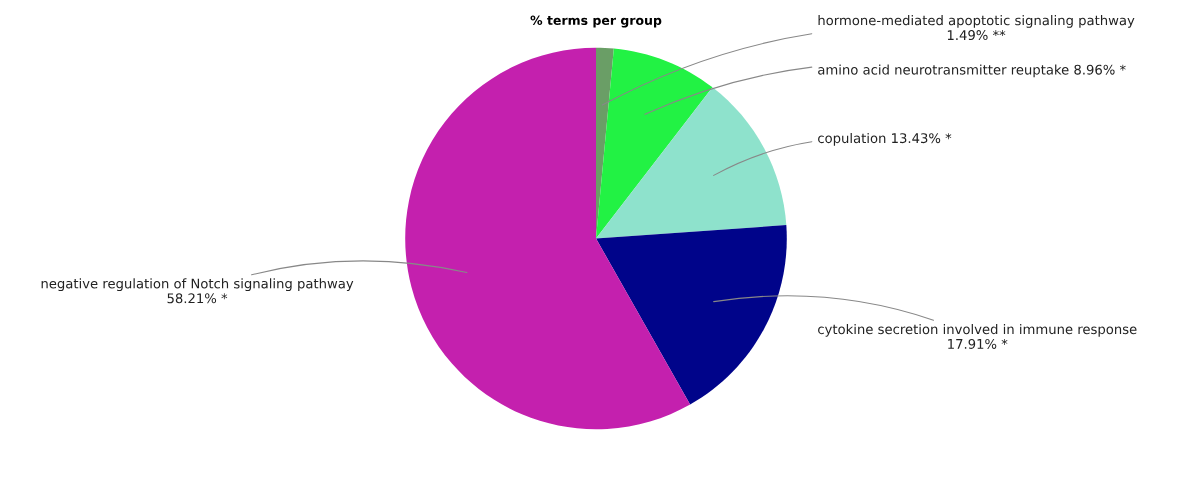 The width and height of the screenshot is (1192, 477). Describe the element at coordinates (977, 330) in the screenshot. I see `slice-label: cytokine secretion involved in immune response` at that location.